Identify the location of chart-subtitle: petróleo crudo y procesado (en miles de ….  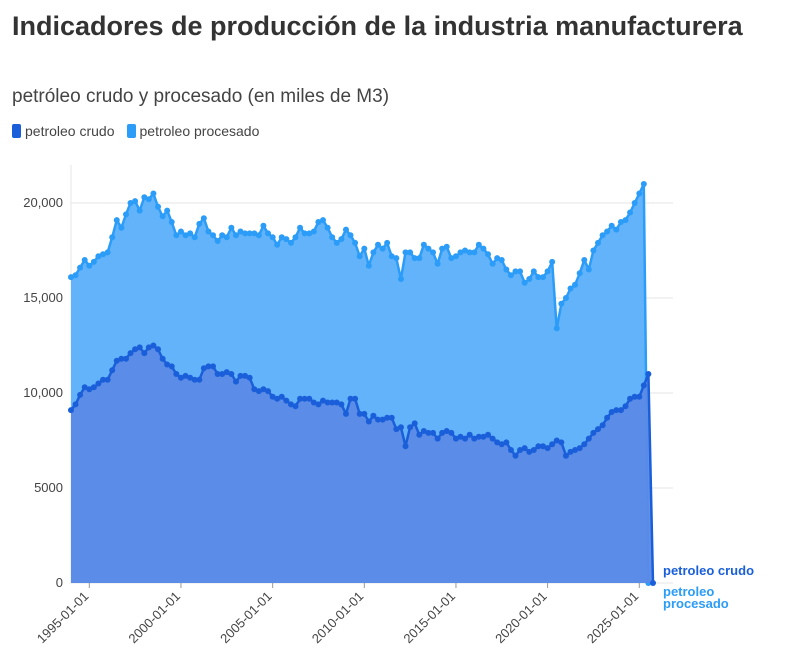
(201, 96).